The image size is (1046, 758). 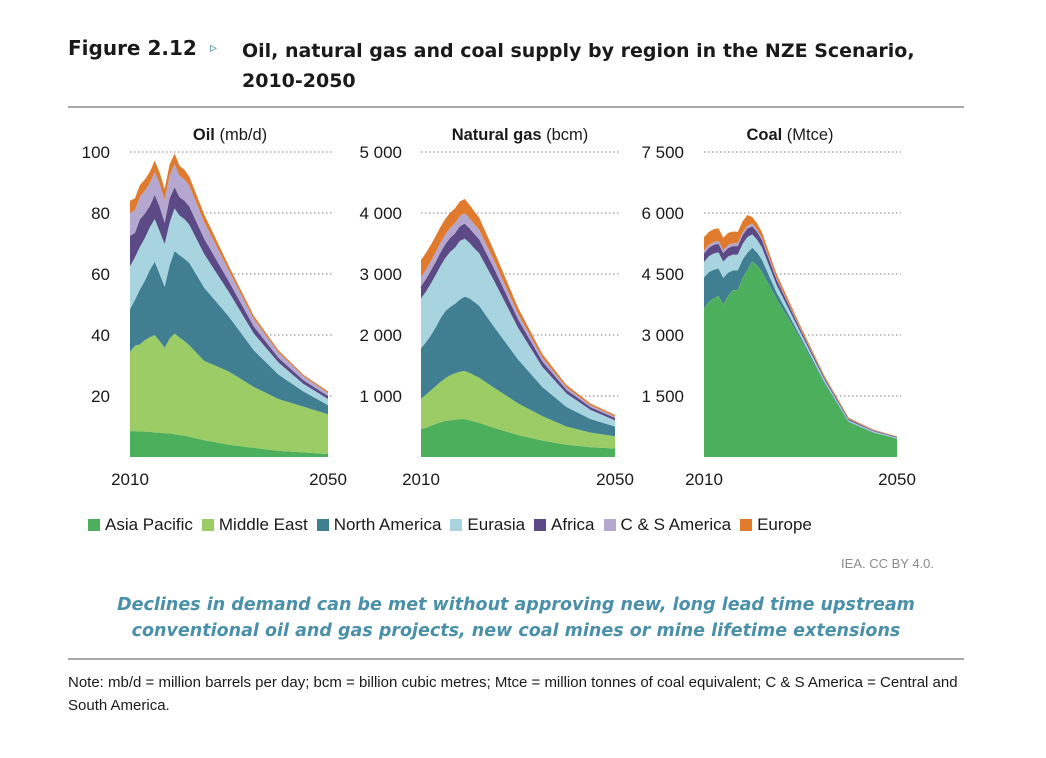 I want to click on legend-label: Asia Pacific, so click(x=149, y=524).